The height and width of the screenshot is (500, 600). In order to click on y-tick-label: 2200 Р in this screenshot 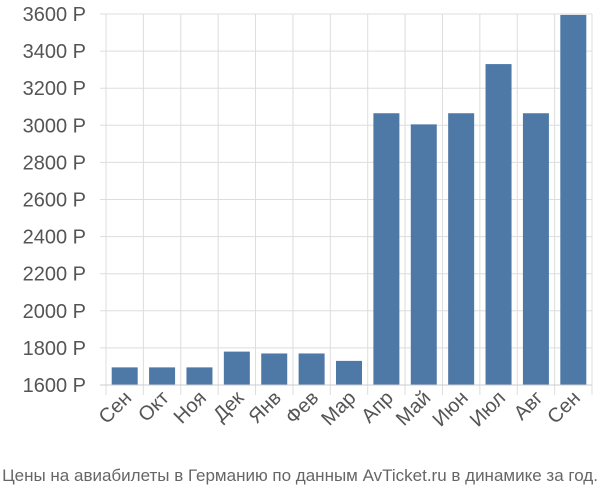, I will do `click(54, 275)`.